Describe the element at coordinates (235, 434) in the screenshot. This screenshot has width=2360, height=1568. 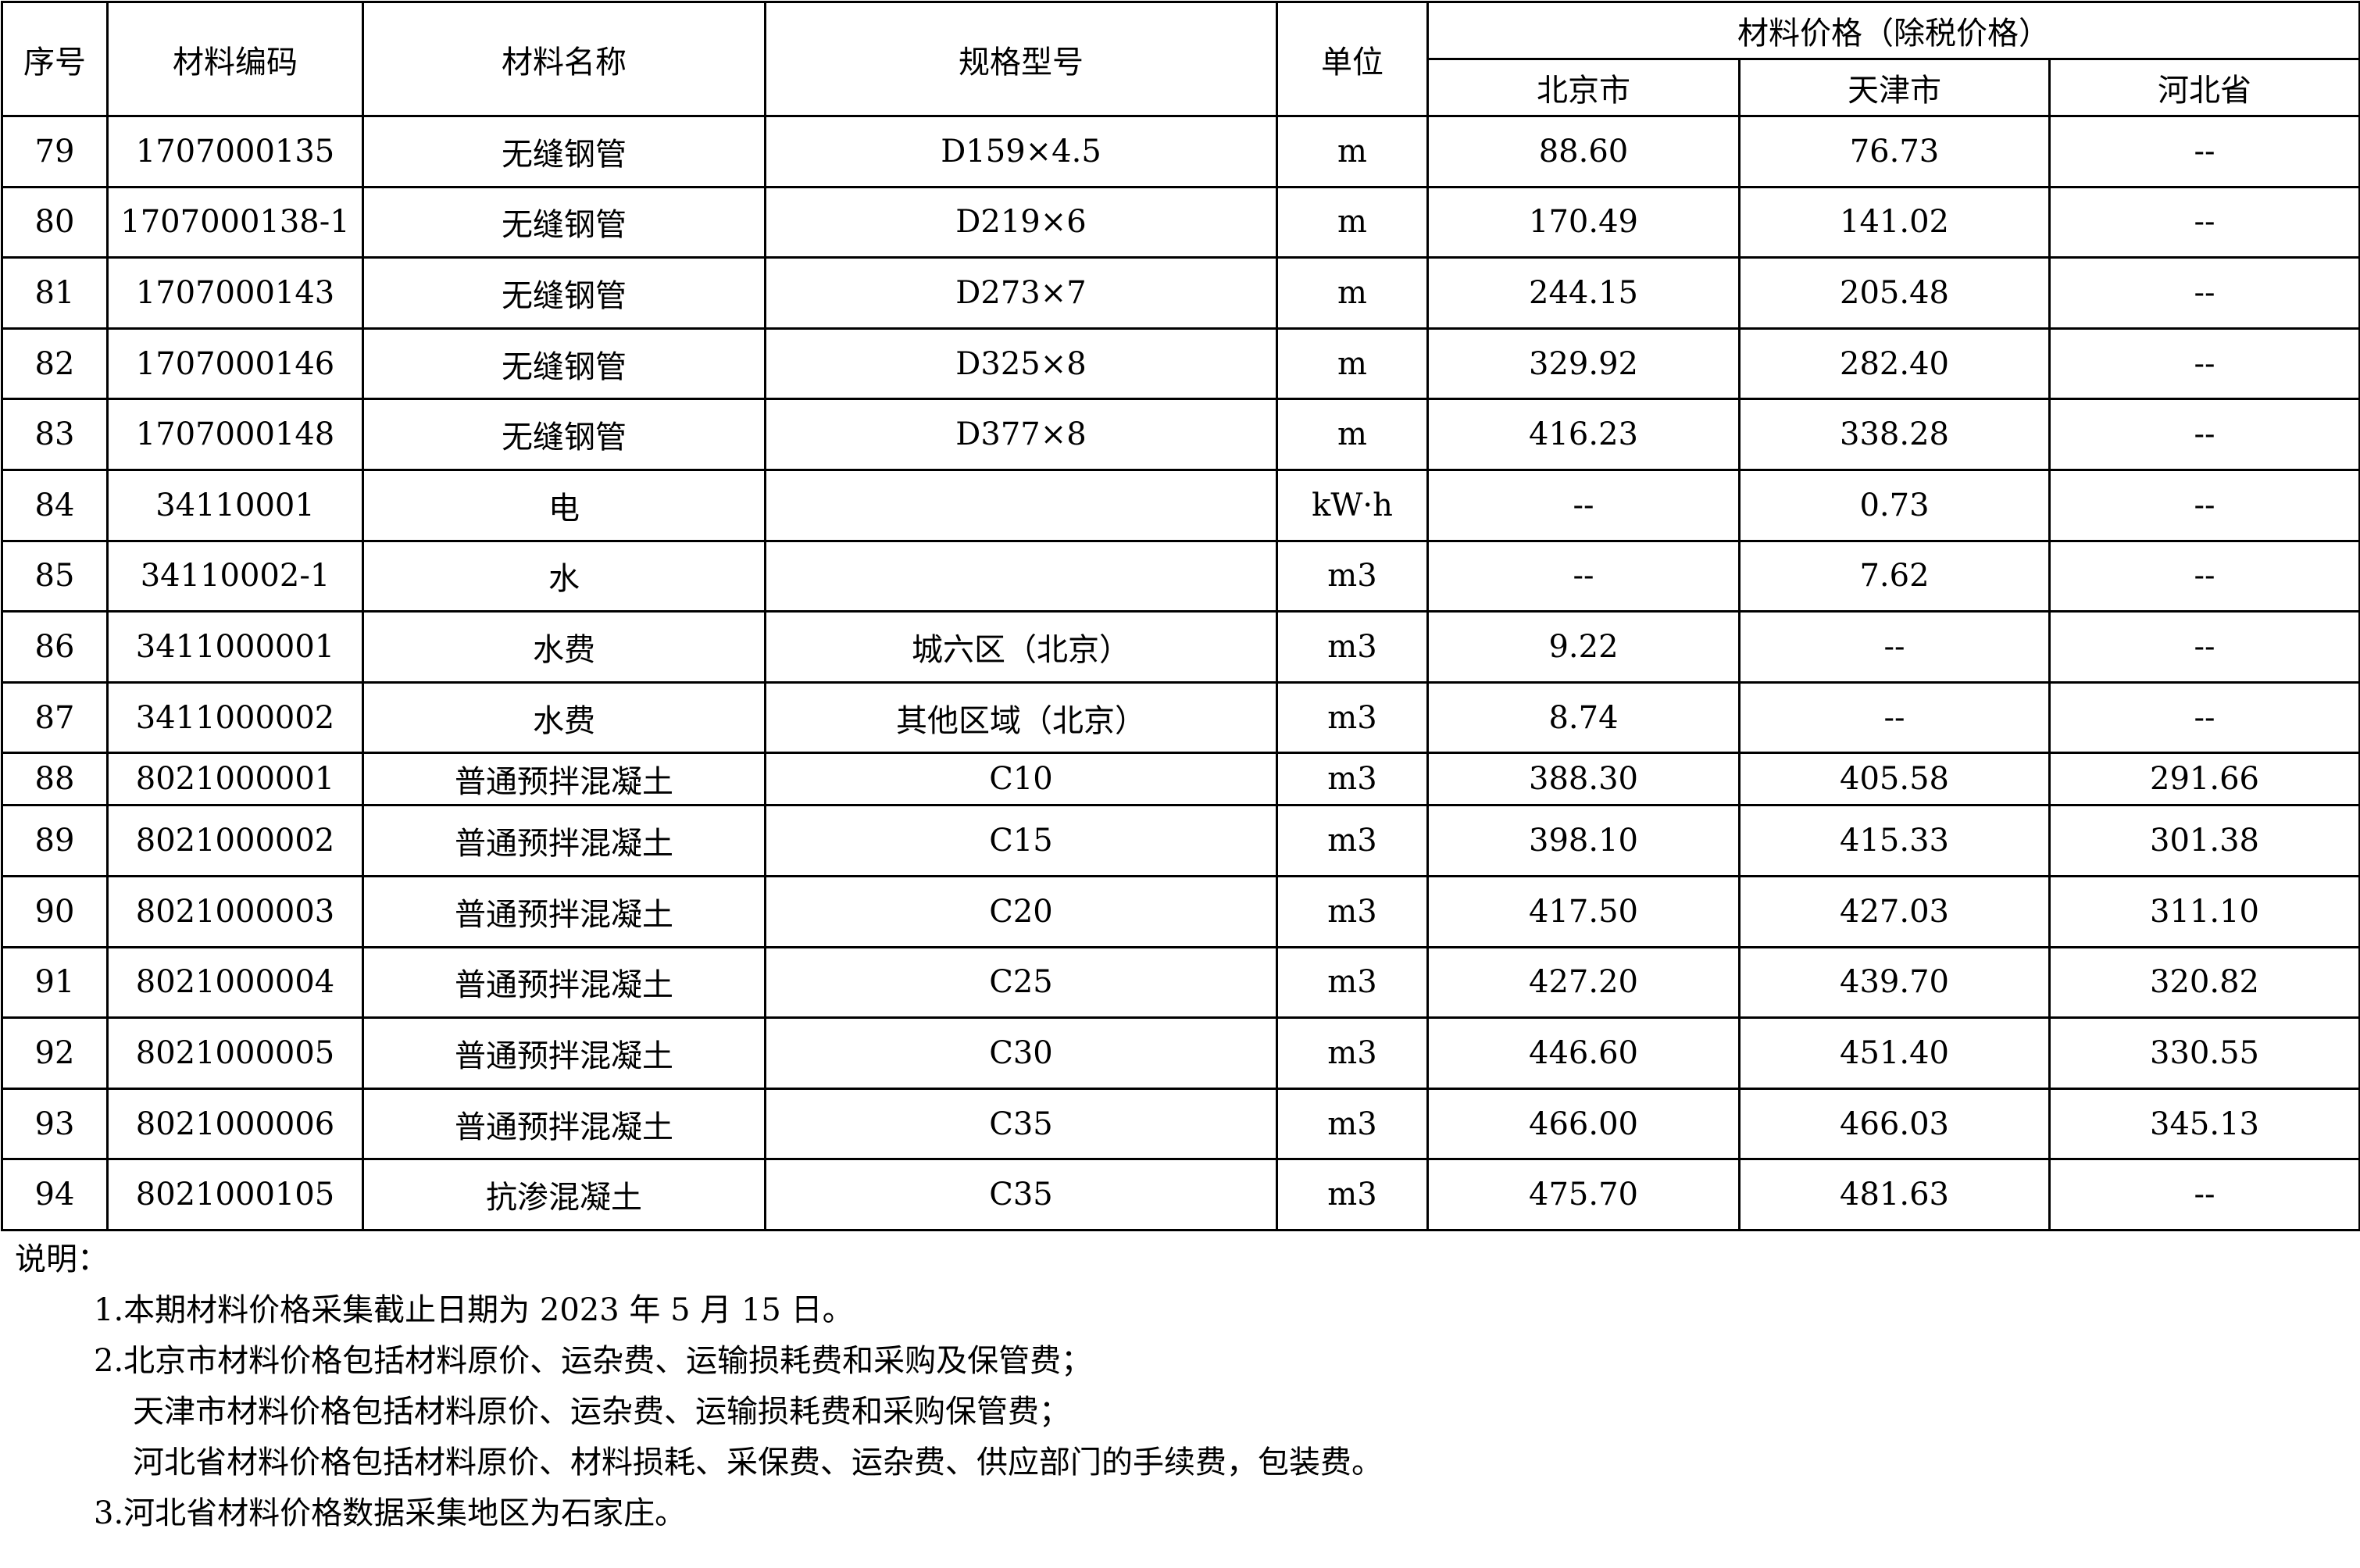
I see `cell-code: 1707000148` at that location.